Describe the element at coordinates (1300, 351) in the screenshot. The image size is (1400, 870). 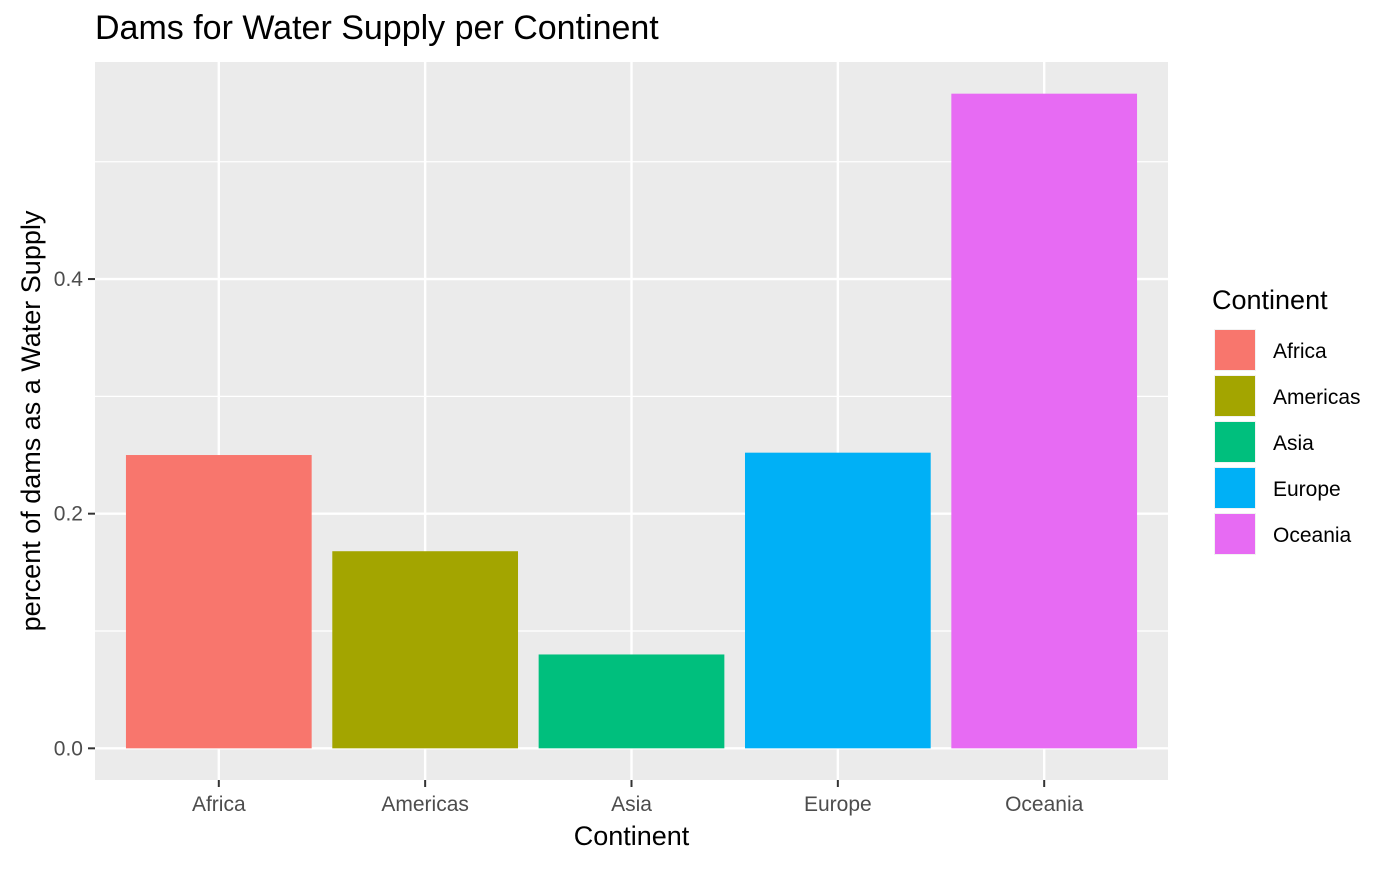
I see `legend-label: Africa` at that location.